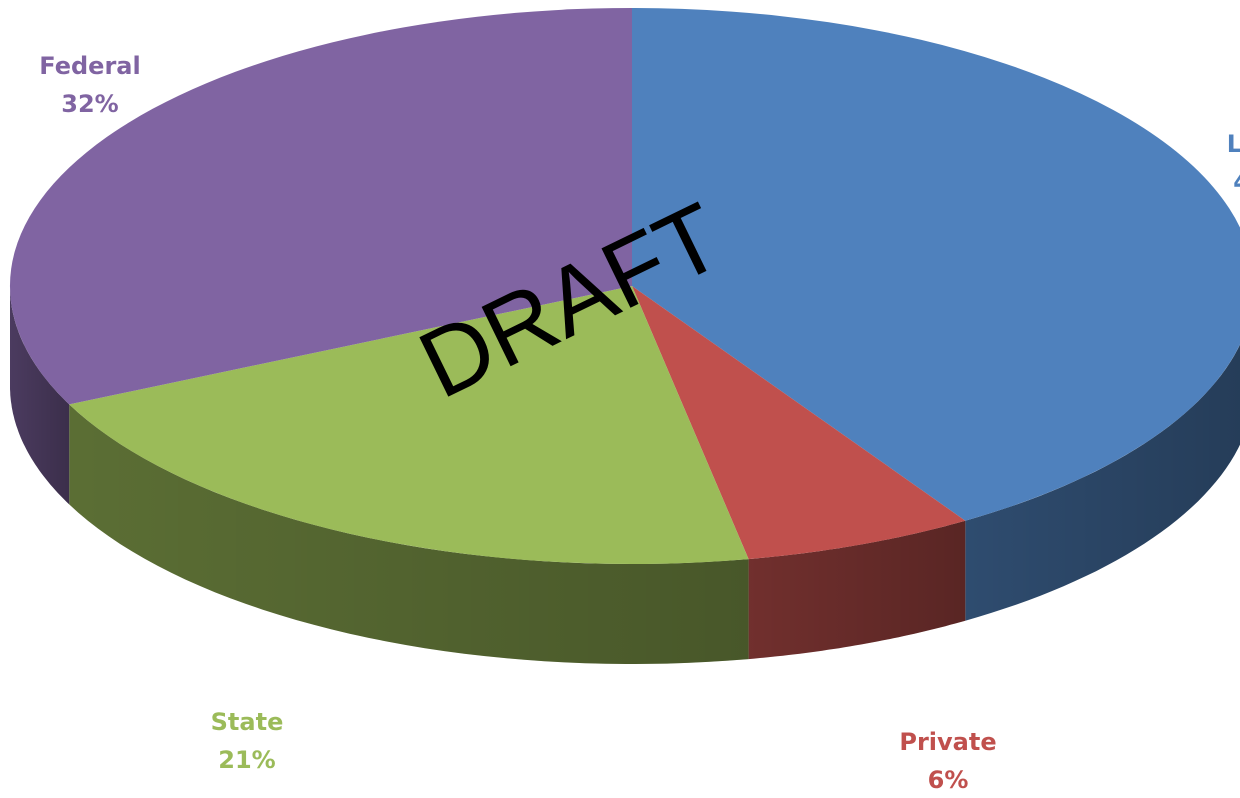 Image resolution: width=1240 pixels, height=798 pixels. What do you see at coordinates (1102, 482) in the screenshot?
I see `slice-side-shade-local` at bounding box center [1102, 482].